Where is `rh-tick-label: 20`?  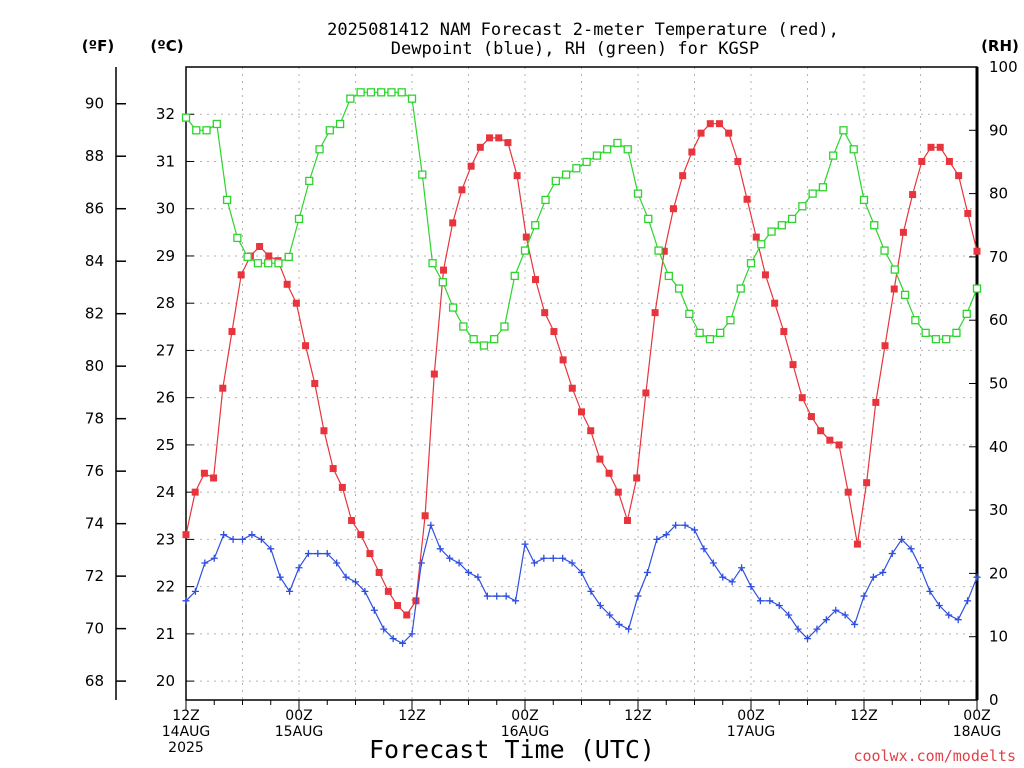 rh-tick-label: 20 is located at coordinates (998, 573).